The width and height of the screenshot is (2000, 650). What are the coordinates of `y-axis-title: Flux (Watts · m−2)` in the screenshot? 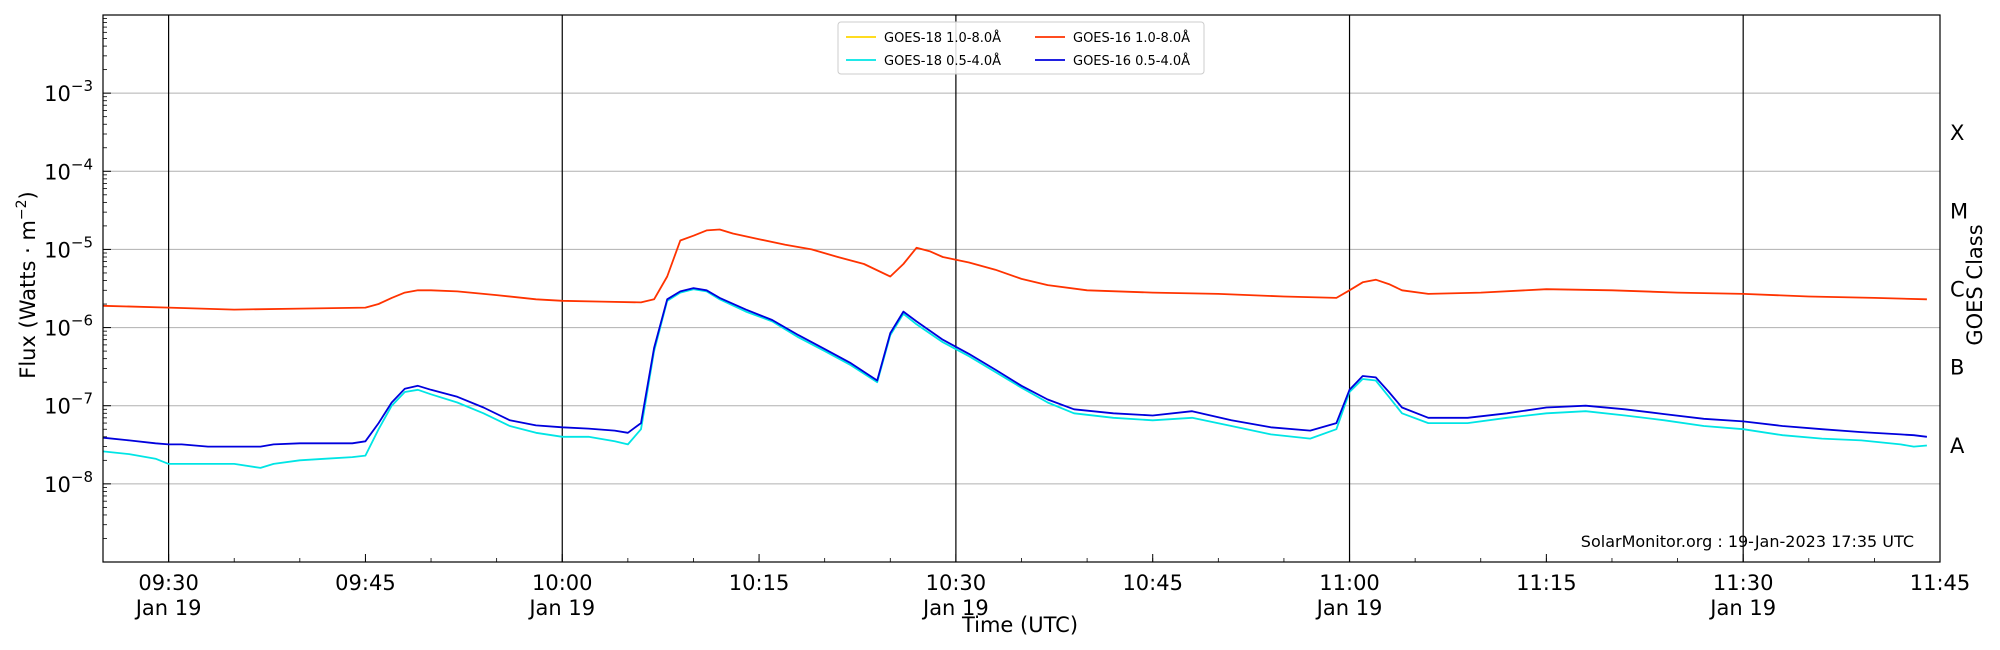 It's located at (27, 285).